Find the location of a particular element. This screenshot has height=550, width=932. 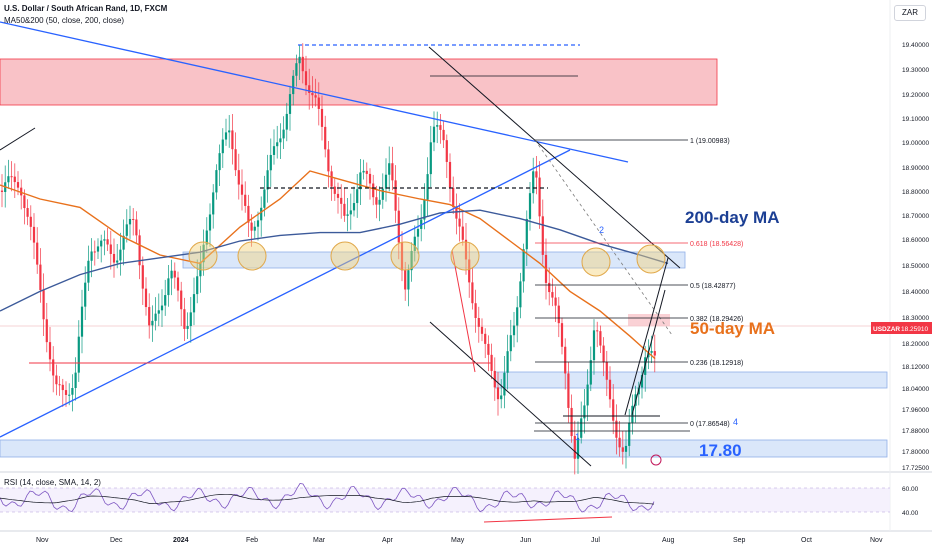

price-badge-value: 18.25910 is located at coordinates (914, 329).